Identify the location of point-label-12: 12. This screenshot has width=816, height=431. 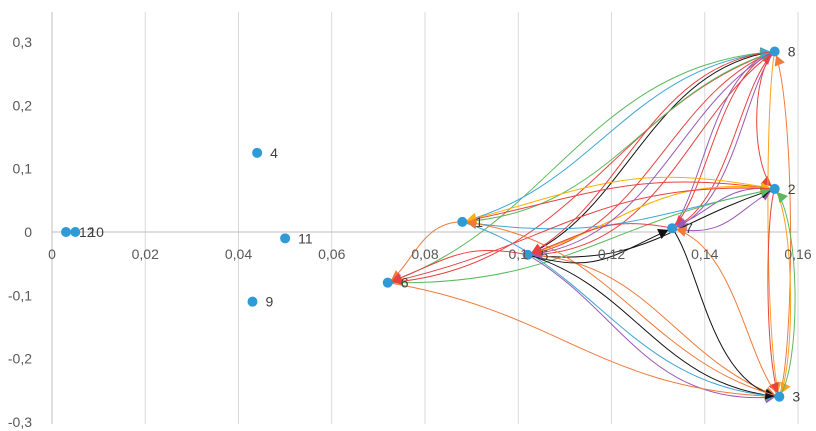
(87, 232).